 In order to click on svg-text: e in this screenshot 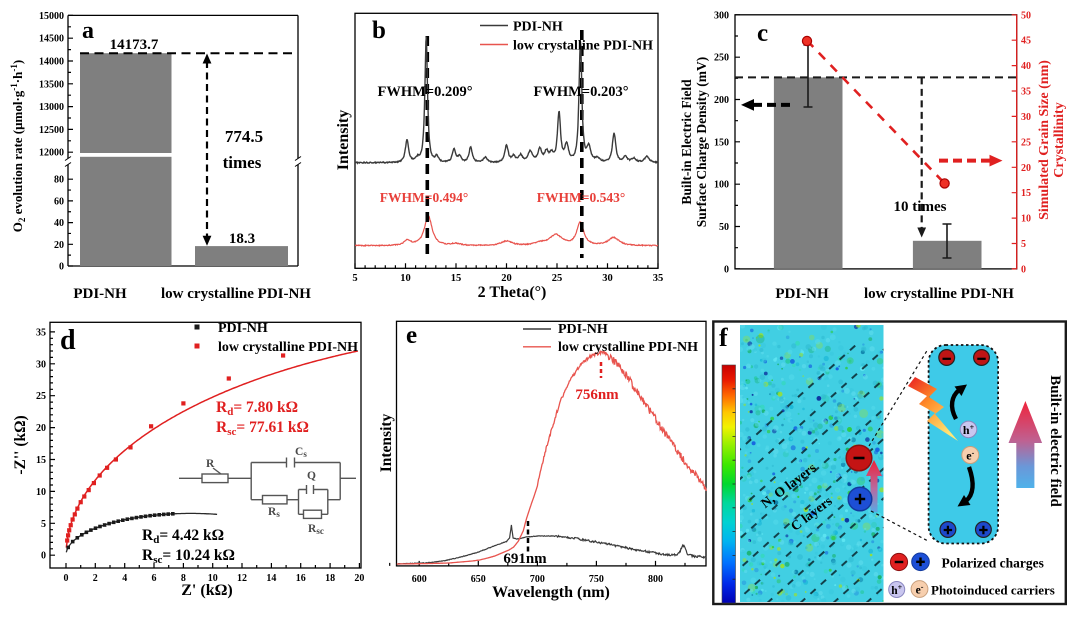, I will do `click(411, 335)`.